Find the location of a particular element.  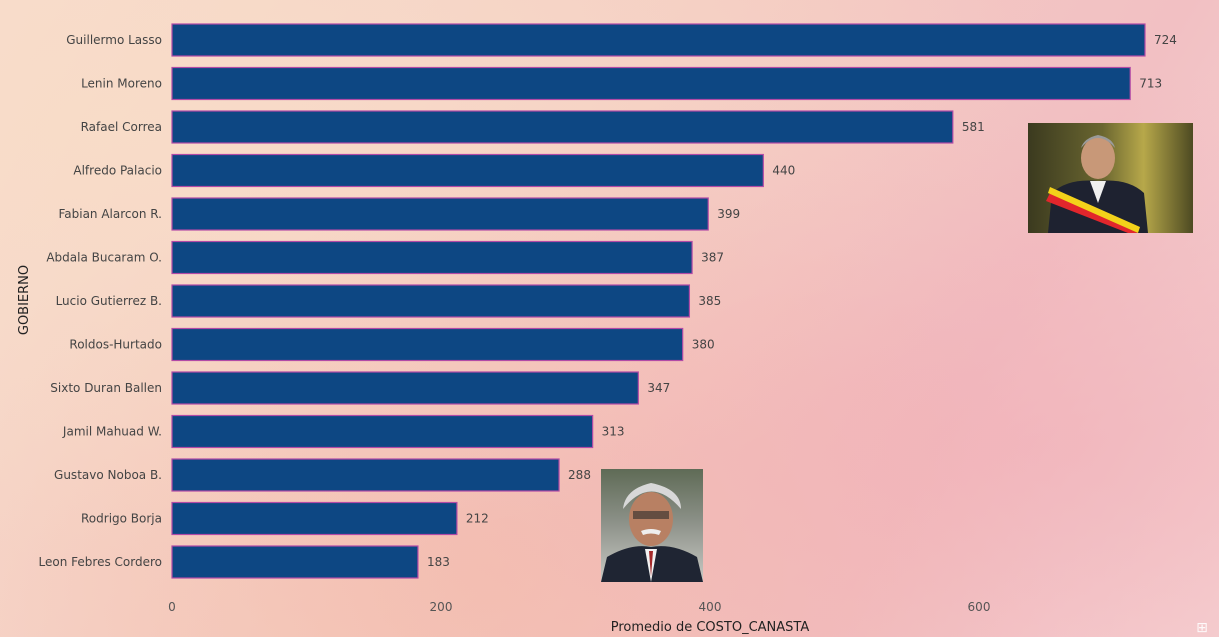

portrait-photo-bottom is located at coordinates (652, 525).